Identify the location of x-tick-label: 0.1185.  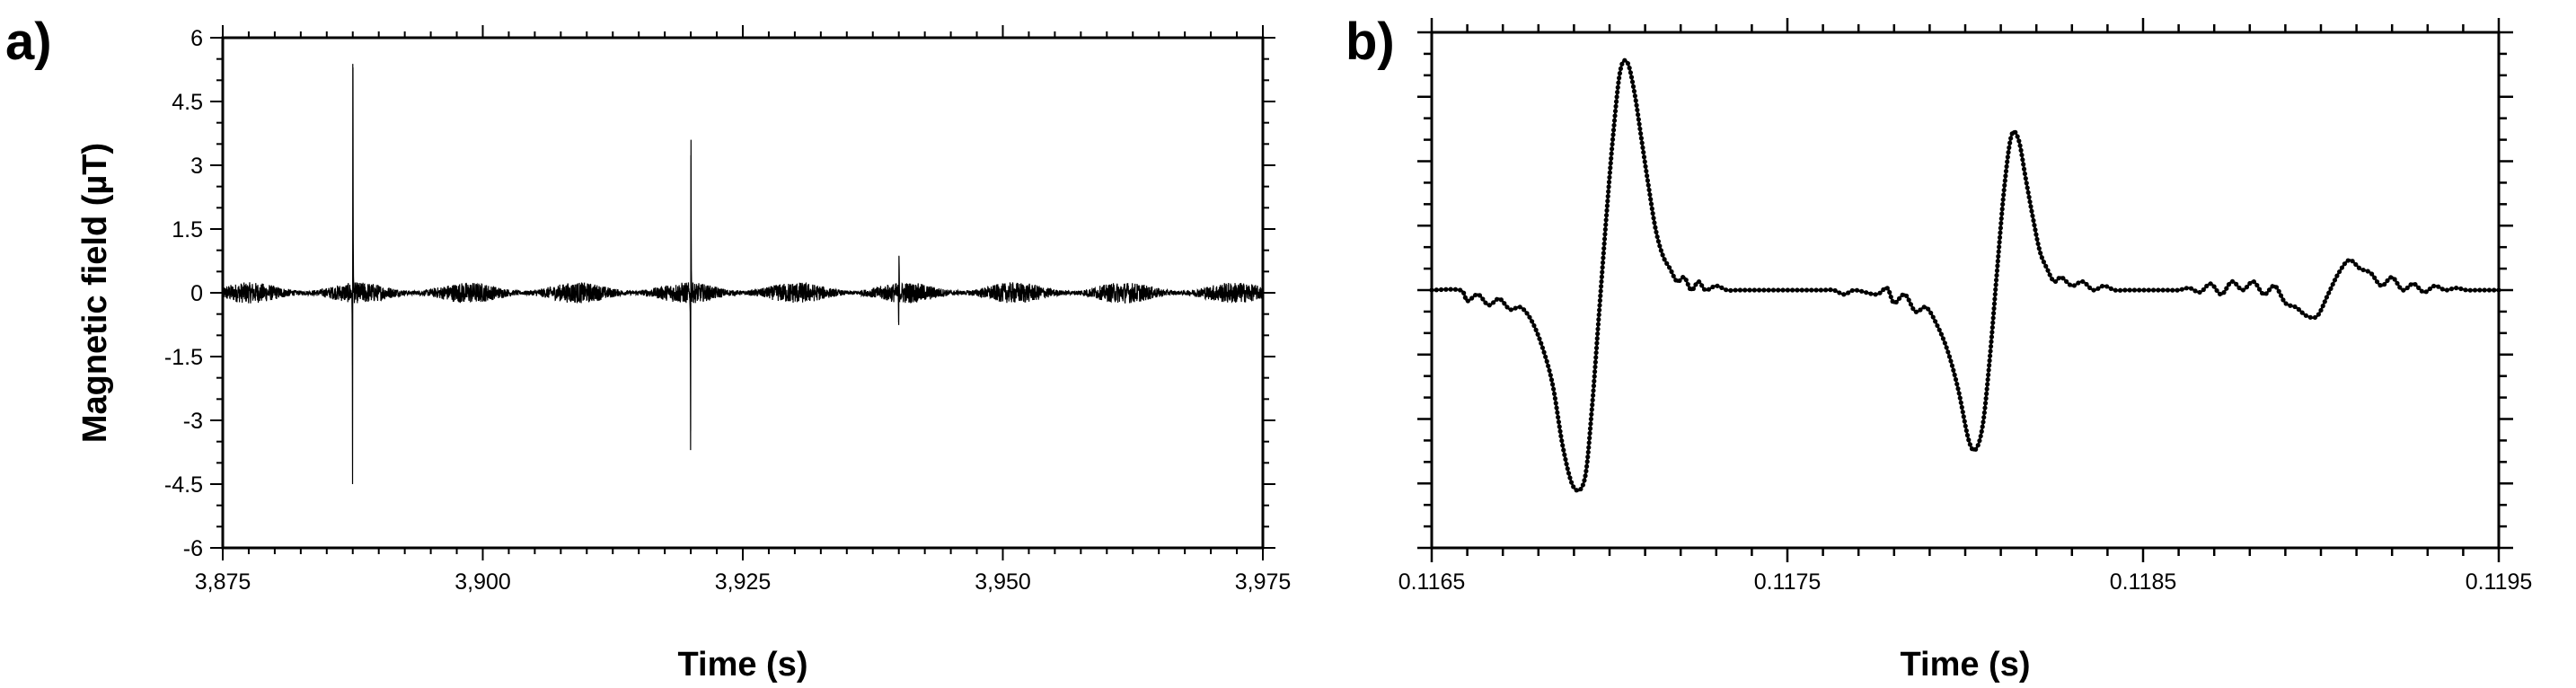
(2143, 582).